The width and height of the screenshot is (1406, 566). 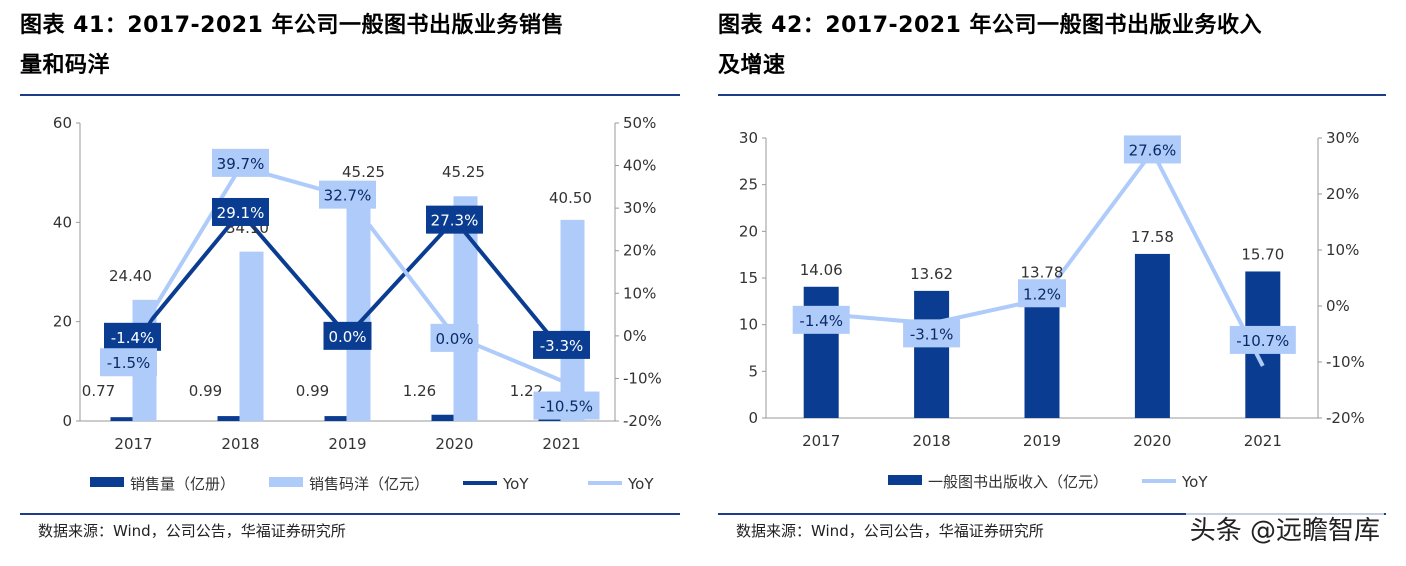 I want to click on title-line-2: 及增速, so click(x=752, y=65).